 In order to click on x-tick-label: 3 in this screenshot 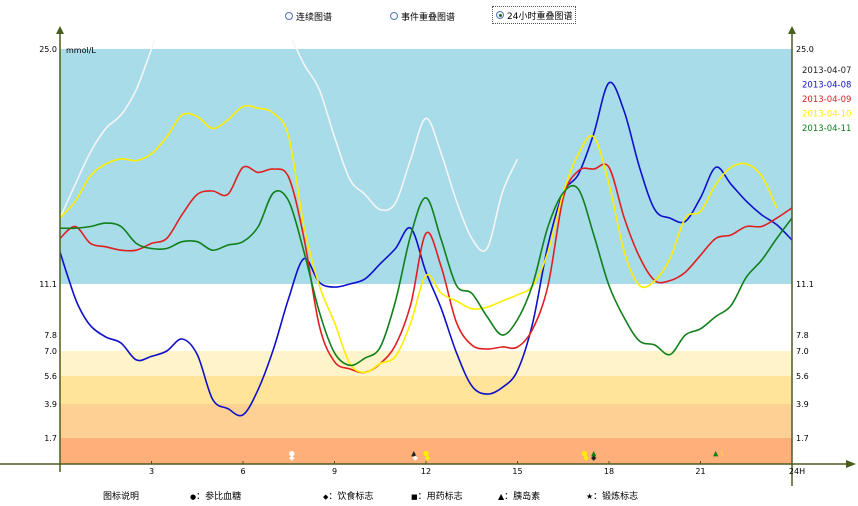, I will do `click(151, 471)`.